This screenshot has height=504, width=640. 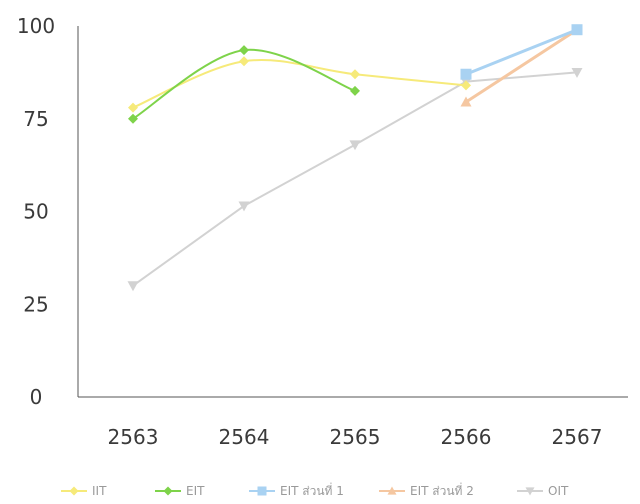 What do you see at coordinates (36, 397) in the screenshot?
I see `y-tick-label: 0` at bounding box center [36, 397].